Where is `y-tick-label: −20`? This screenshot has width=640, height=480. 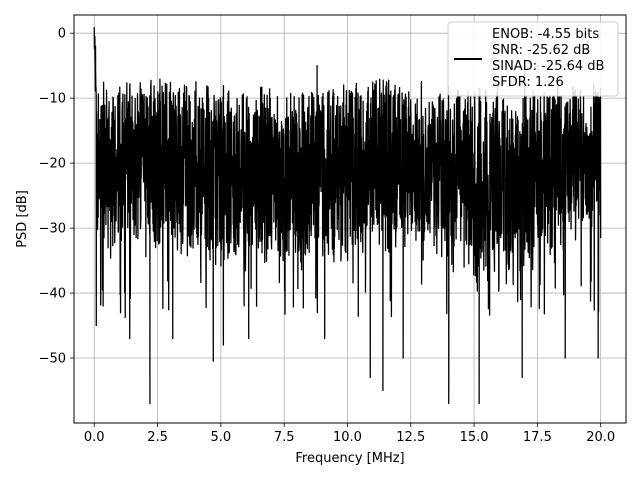 y-tick-label: −20 is located at coordinates (52, 164).